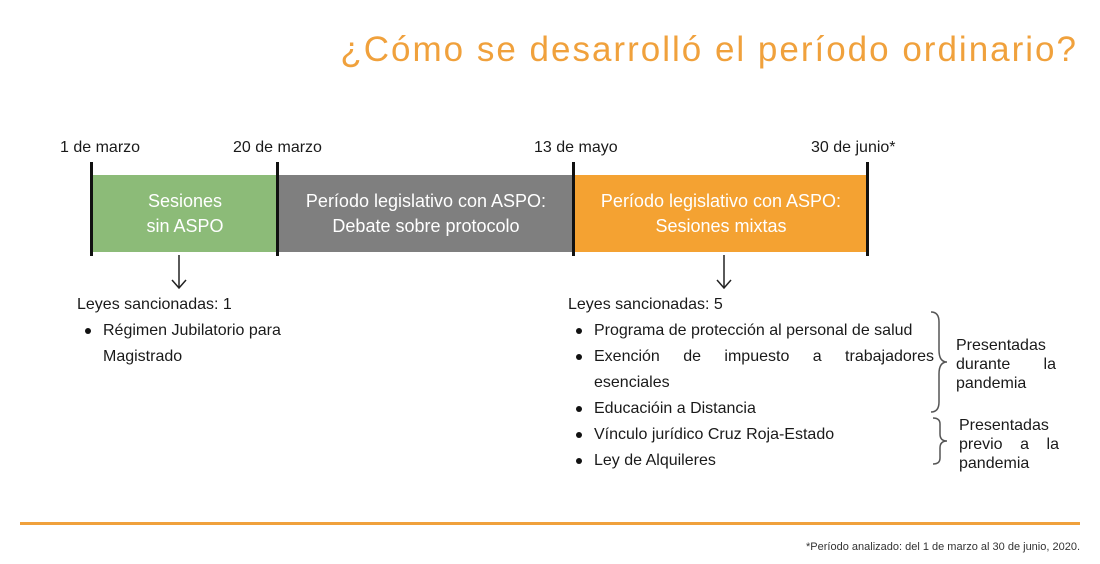 The width and height of the screenshot is (1100, 564). What do you see at coordinates (550, 523) in the screenshot?
I see `divider-line` at bounding box center [550, 523].